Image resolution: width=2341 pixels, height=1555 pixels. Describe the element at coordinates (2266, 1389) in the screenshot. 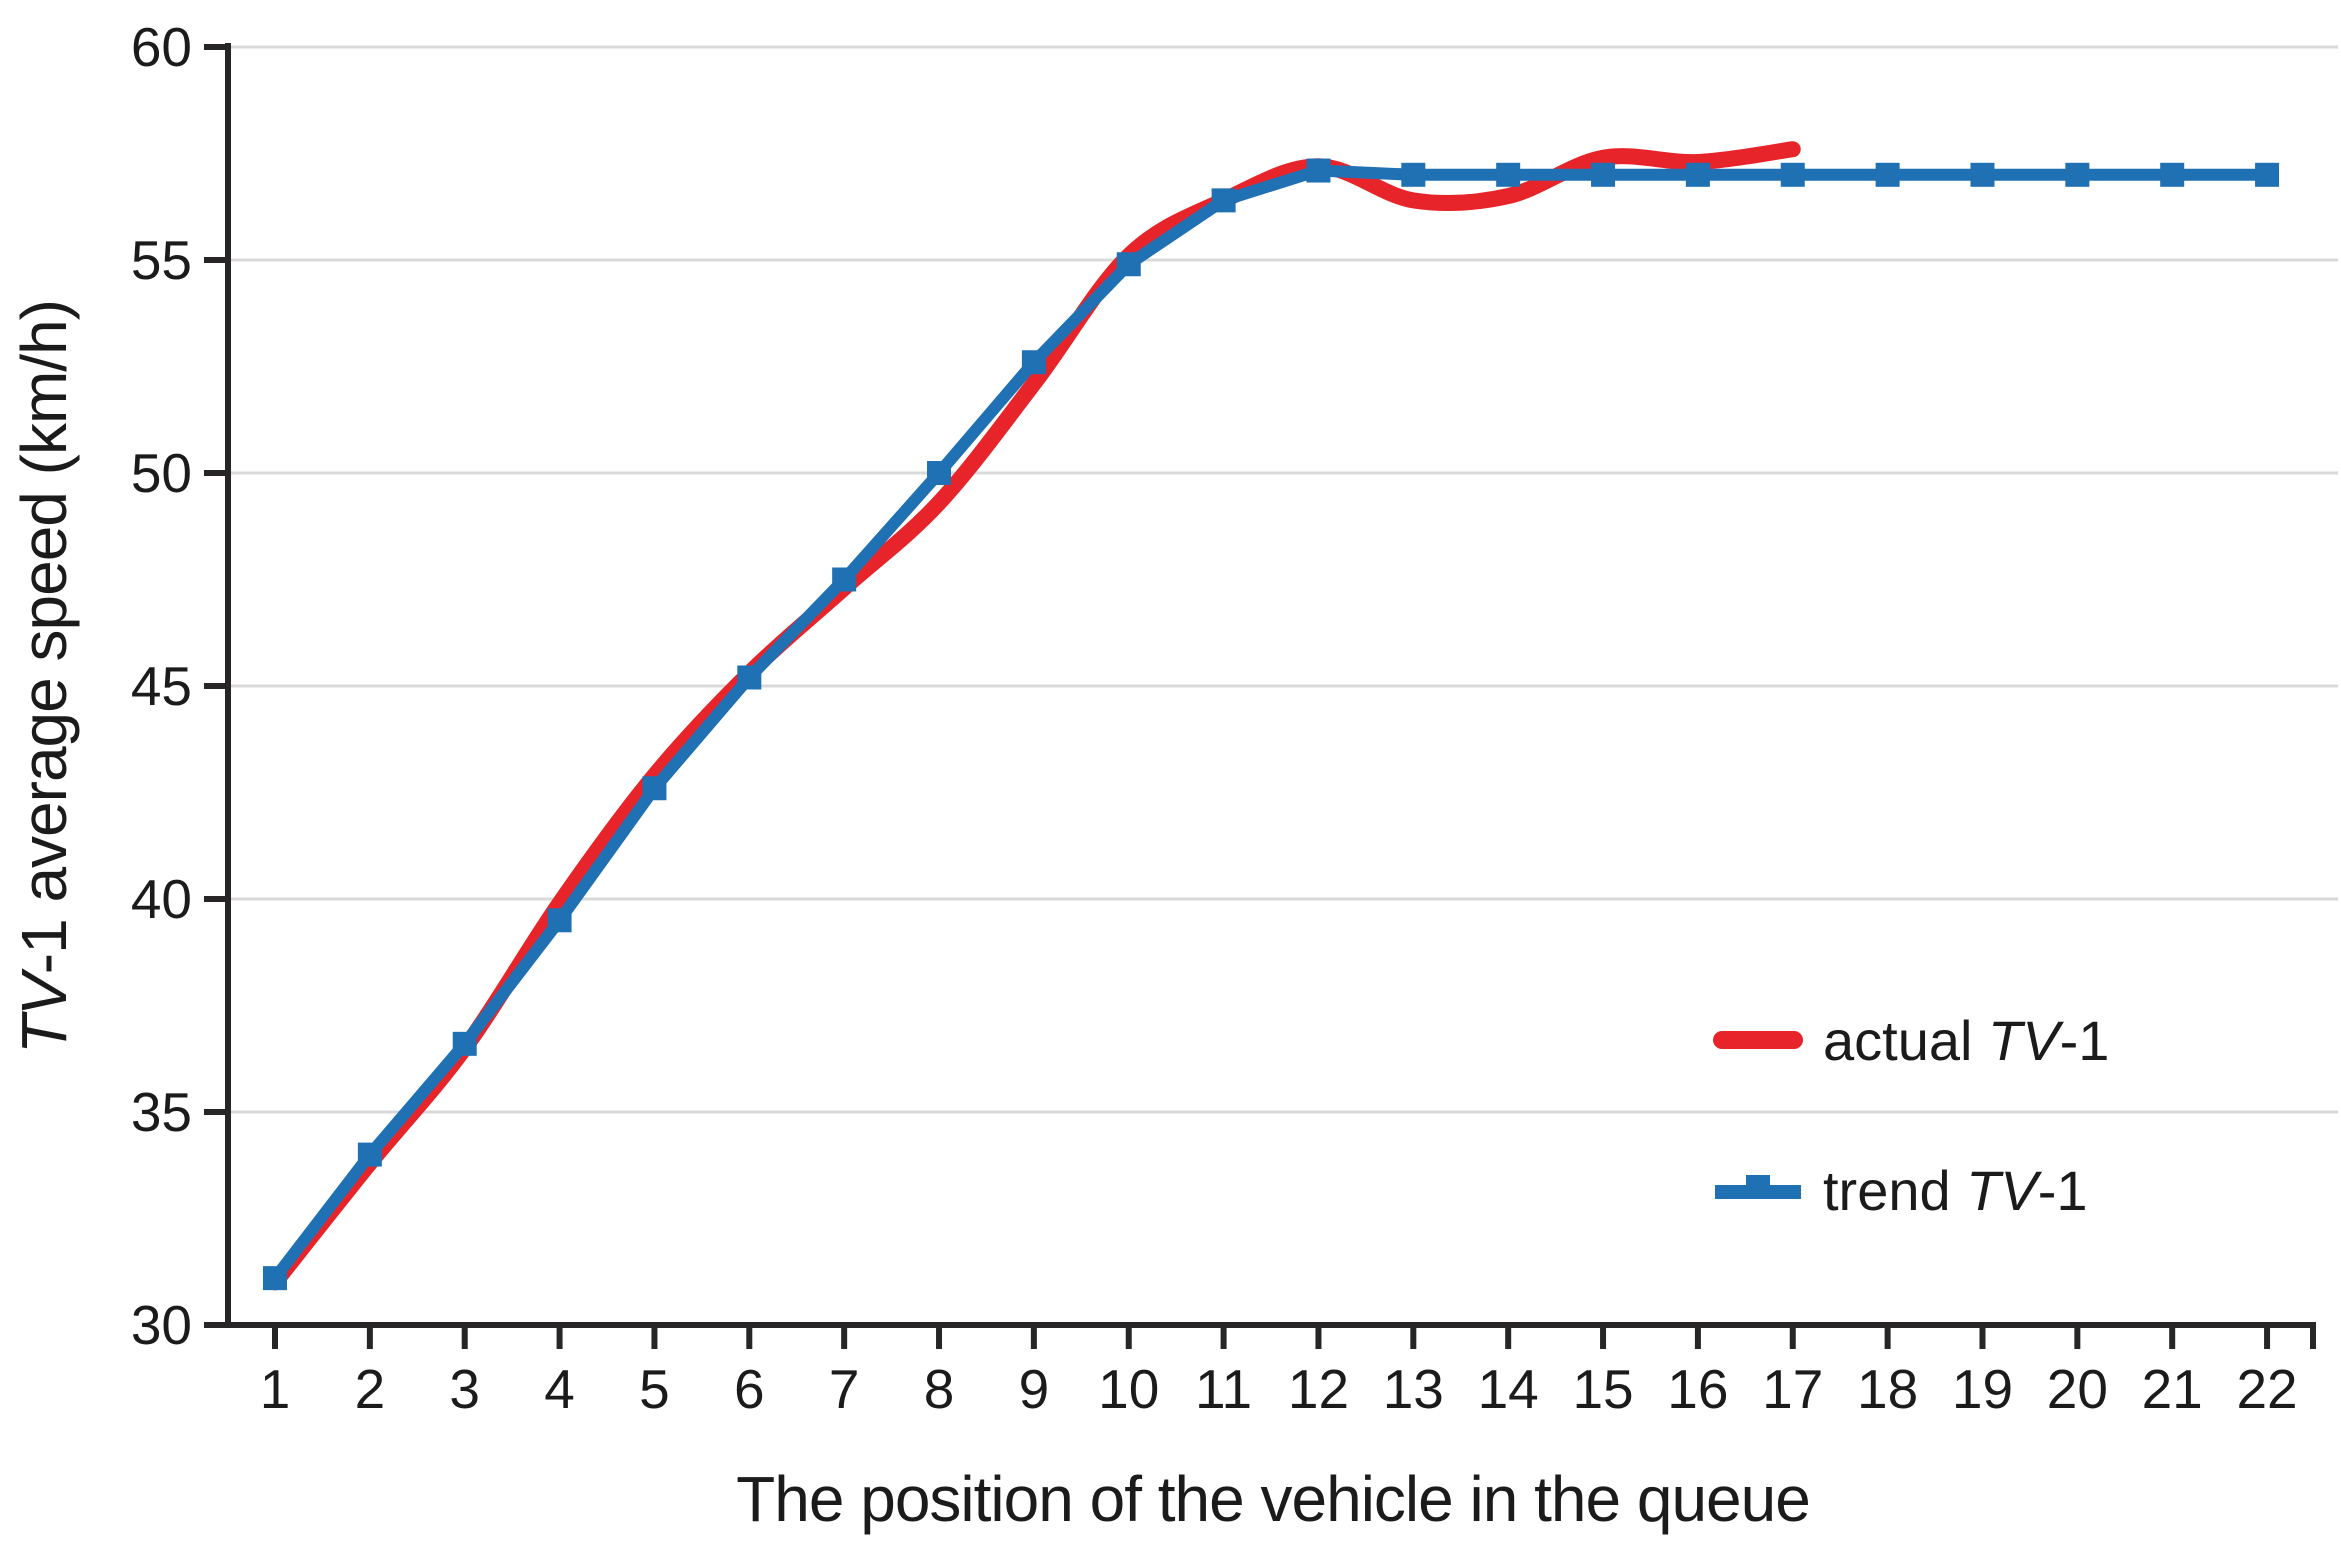

I see `x-tick-label: 22` at that location.